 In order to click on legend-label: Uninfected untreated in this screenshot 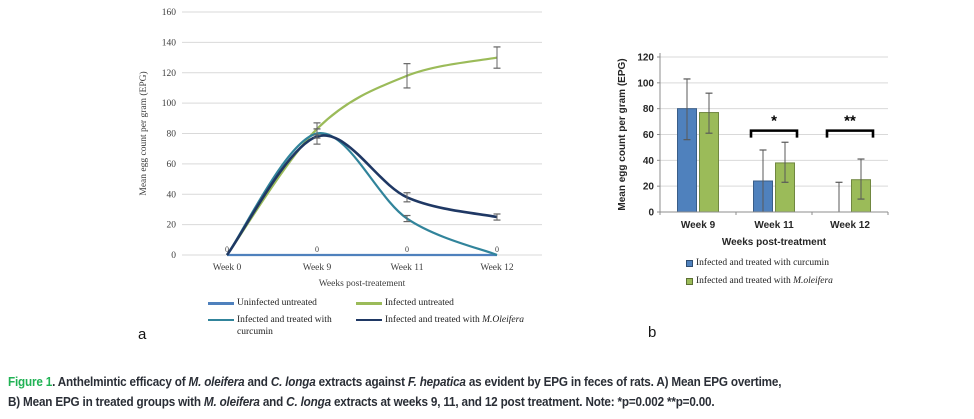, I will do `click(277, 303)`.